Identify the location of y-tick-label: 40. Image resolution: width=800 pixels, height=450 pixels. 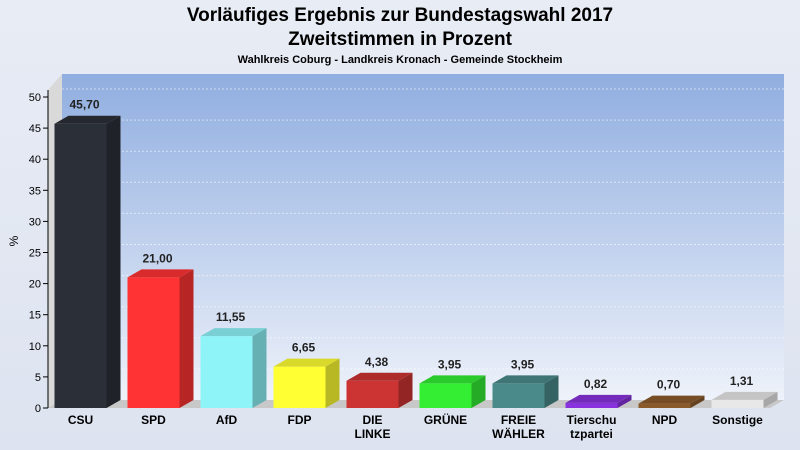
(35, 160).